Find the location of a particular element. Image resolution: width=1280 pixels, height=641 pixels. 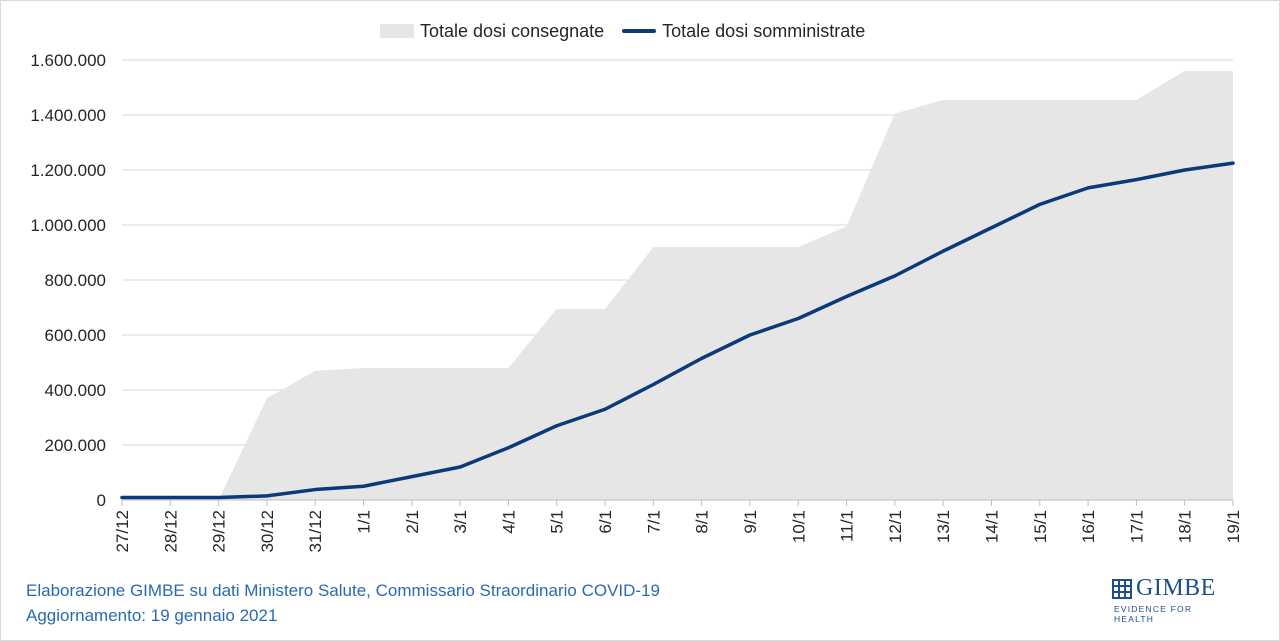

x-tick-label: 31/12 is located at coordinates (315, 531).